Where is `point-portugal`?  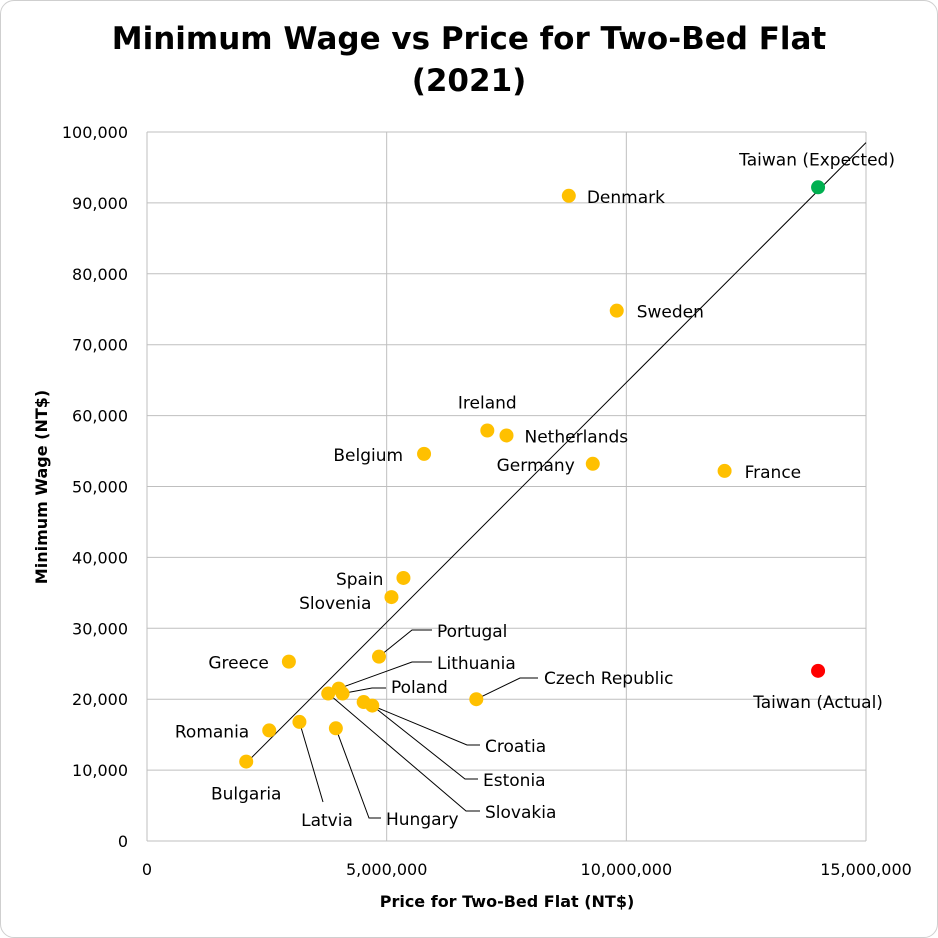 point-portugal is located at coordinates (378, 656).